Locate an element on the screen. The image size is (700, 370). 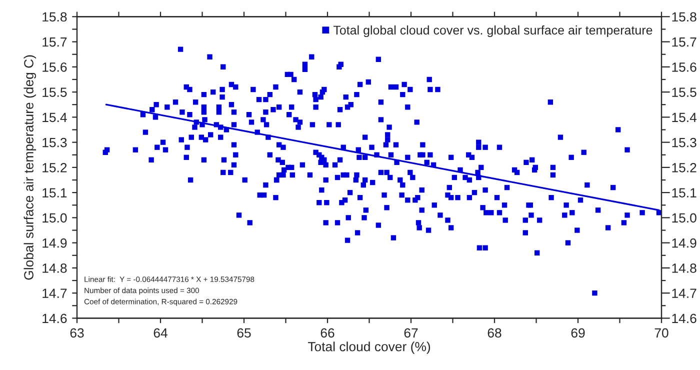
y2-tick-label: 14.6 is located at coordinates (684, 319).